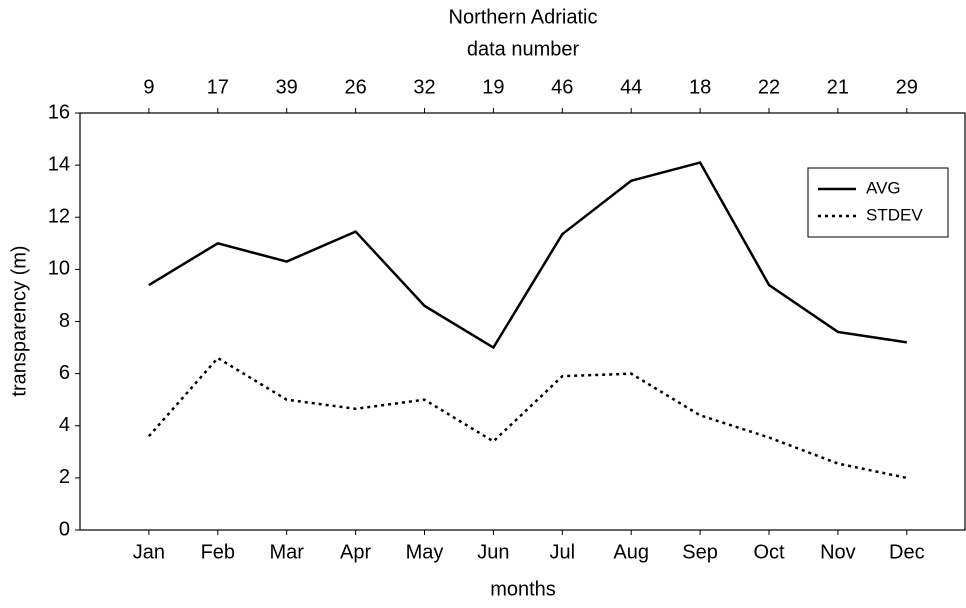 The height and width of the screenshot is (608, 966). Describe the element at coordinates (838, 552) in the screenshot. I see `x-tick-label: Nov` at that location.